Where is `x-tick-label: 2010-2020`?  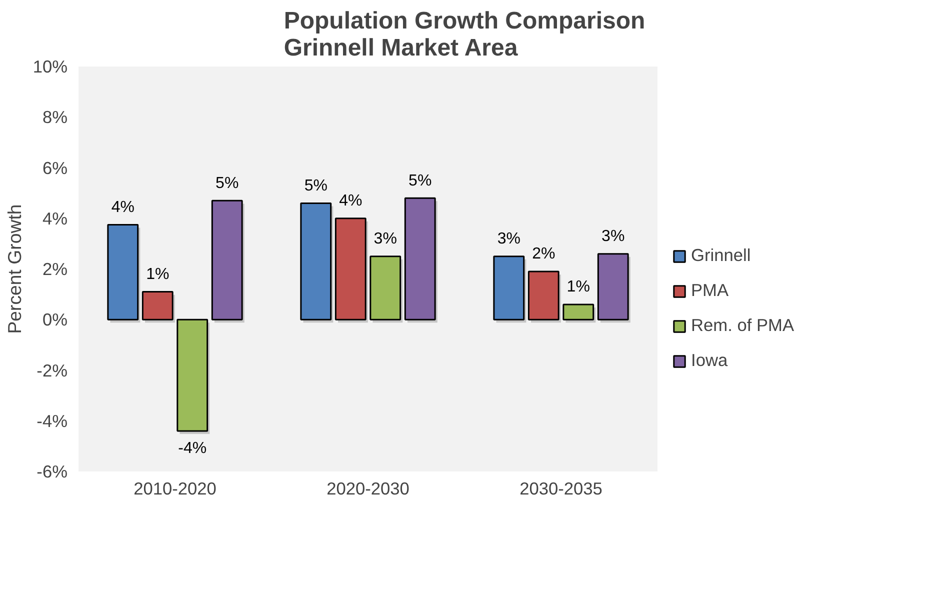
x-tick-label: 2010-2020 is located at coordinates (175, 488).